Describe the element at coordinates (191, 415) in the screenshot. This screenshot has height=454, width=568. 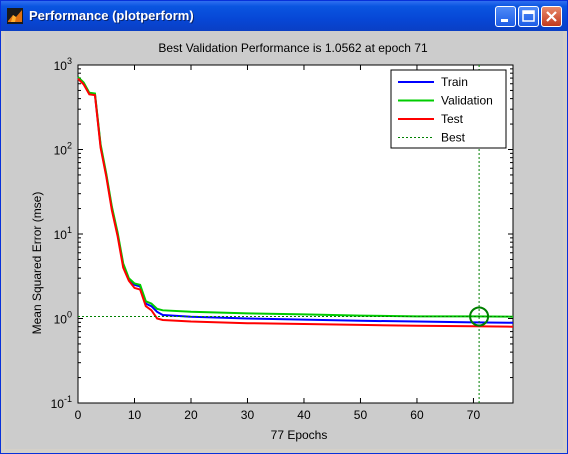
I see `x-tick-label: 20` at that location.